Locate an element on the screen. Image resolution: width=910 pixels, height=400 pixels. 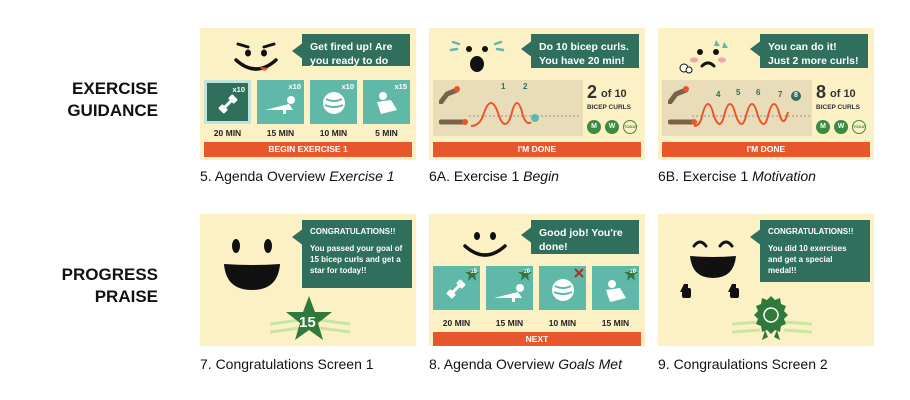
wave-label: 2 is located at coordinates (525, 86).